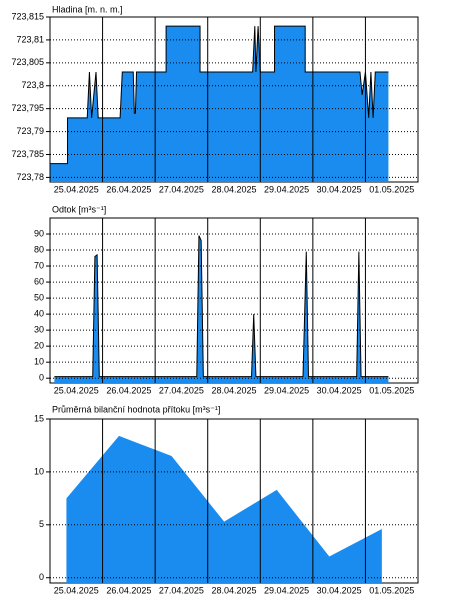 The image size is (450, 610). What do you see at coordinates (39, 281) in the screenshot?
I see `y-tick-label: 60` at bounding box center [39, 281].